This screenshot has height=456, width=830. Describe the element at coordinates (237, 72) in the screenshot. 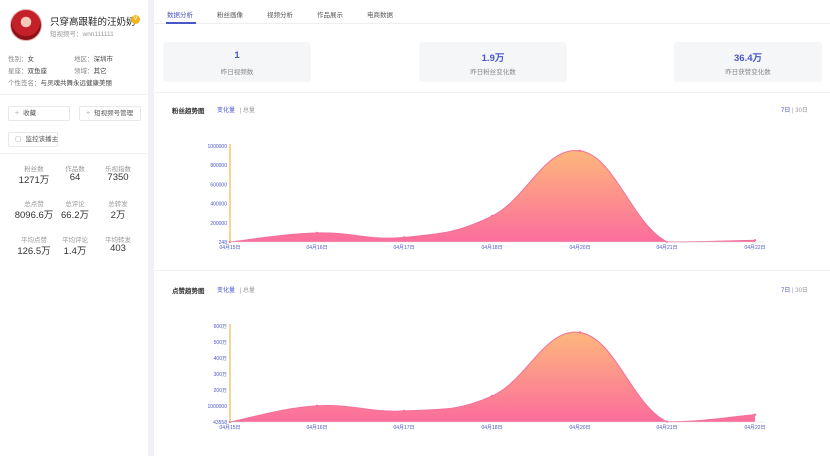

I see `summary-label: 昨日视频数` at that location.